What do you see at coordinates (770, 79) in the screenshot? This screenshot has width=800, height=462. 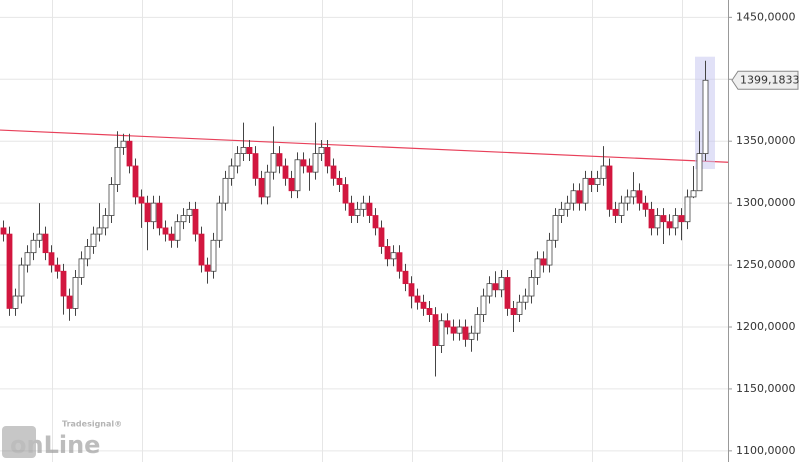 I see `last-price-label: 1399,1833` at bounding box center [770, 79].